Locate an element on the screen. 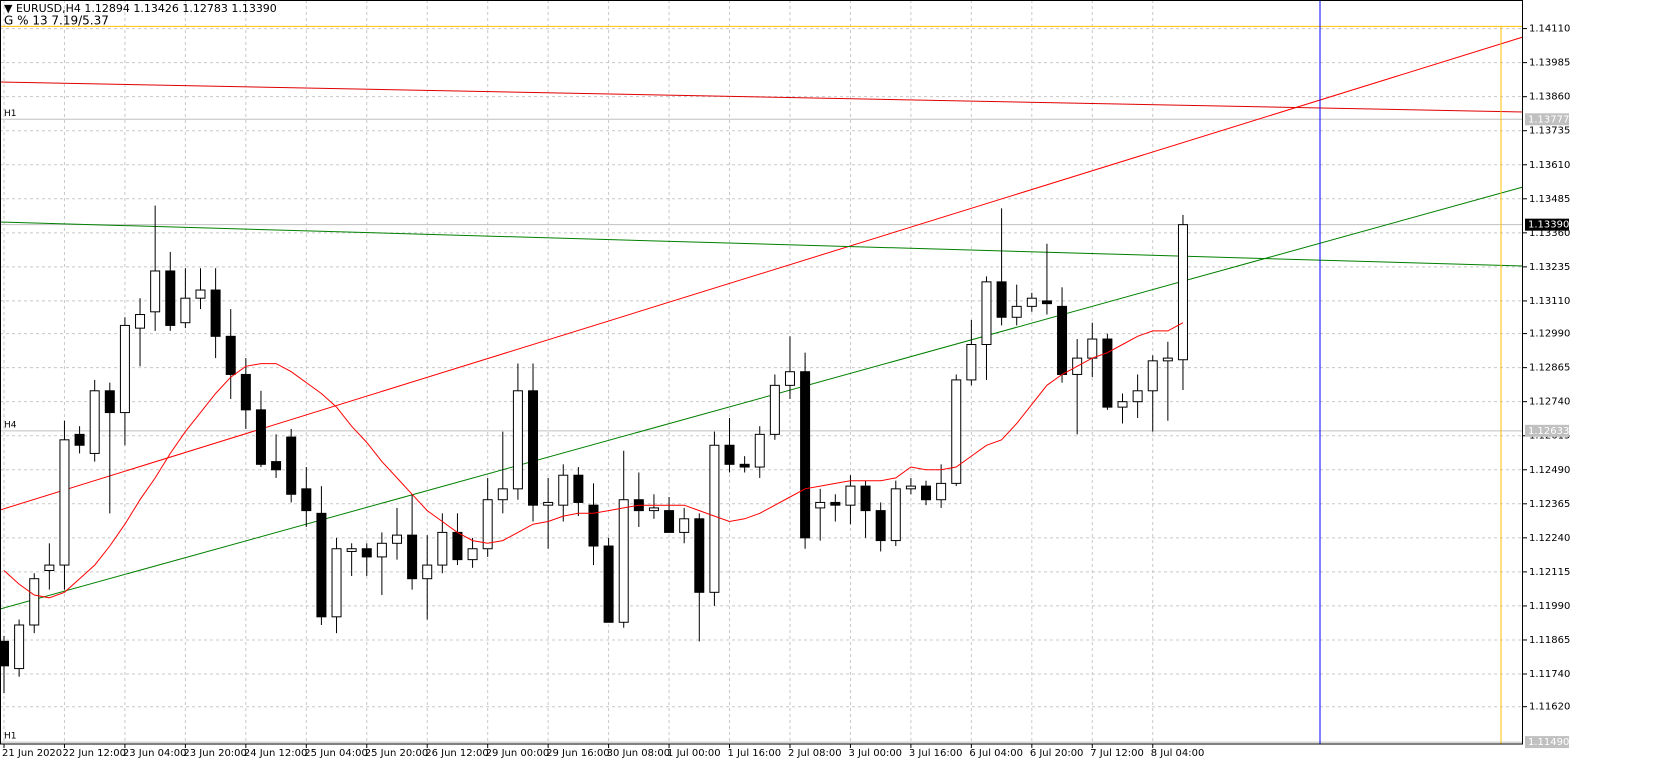 This screenshot has width=1658, height=760. y-tick-label: 1.12740 is located at coordinates (1549, 402).